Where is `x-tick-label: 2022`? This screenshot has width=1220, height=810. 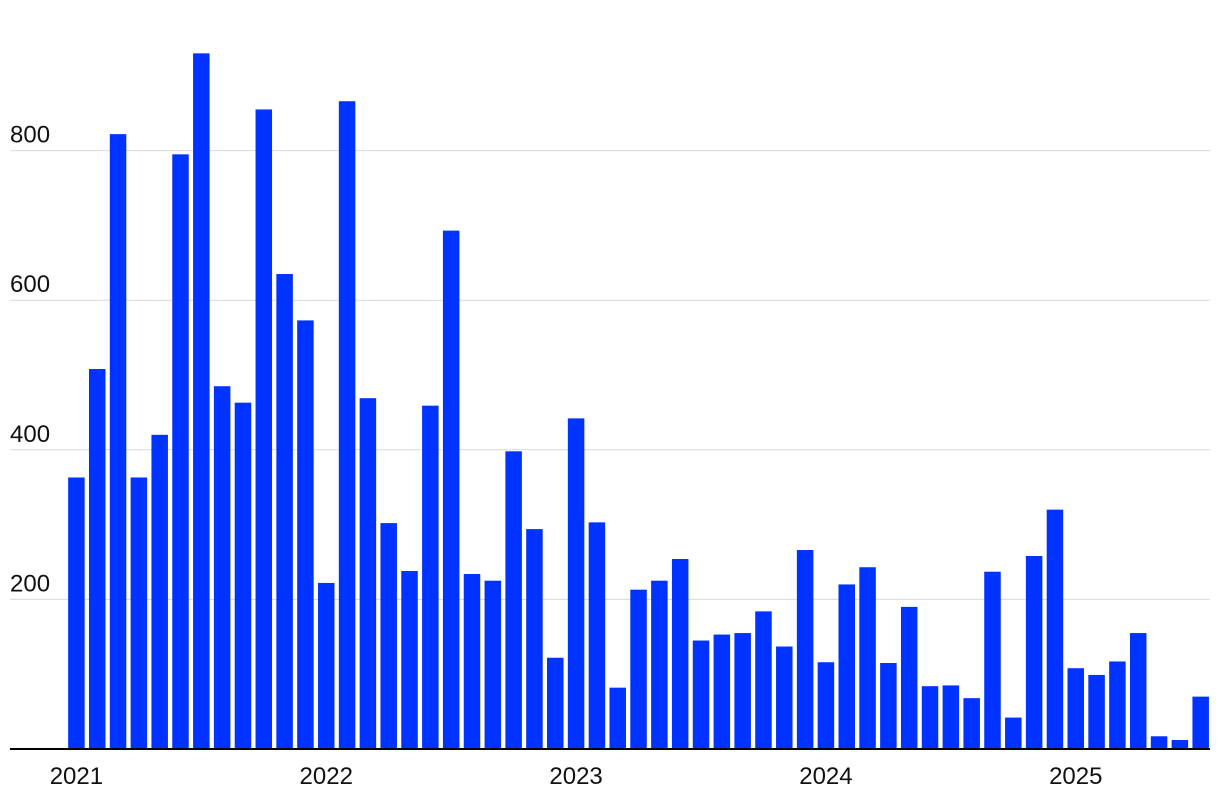
x-tick-label: 2022 is located at coordinates (326, 776).